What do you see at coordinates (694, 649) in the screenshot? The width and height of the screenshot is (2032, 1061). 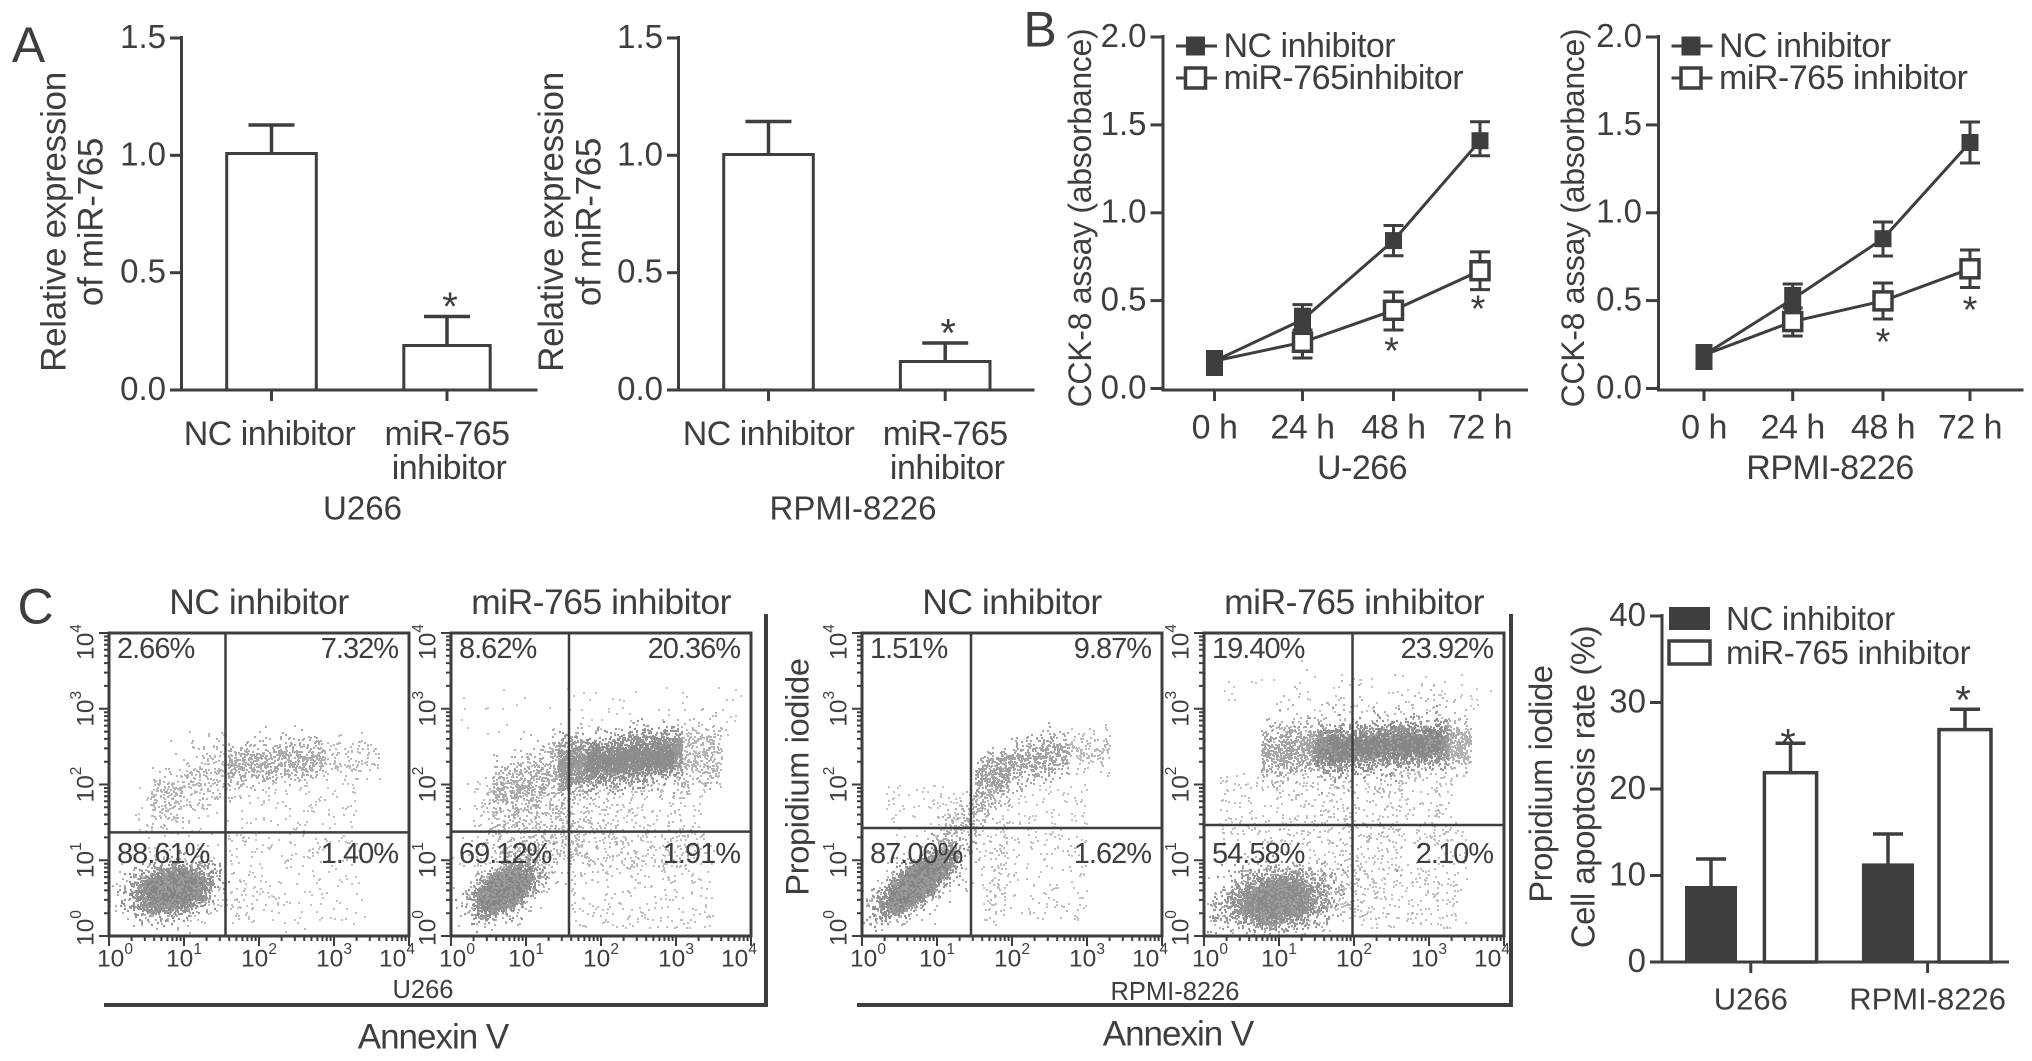 I see `svg-text: 20.36%` at bounding box center [694, 649].